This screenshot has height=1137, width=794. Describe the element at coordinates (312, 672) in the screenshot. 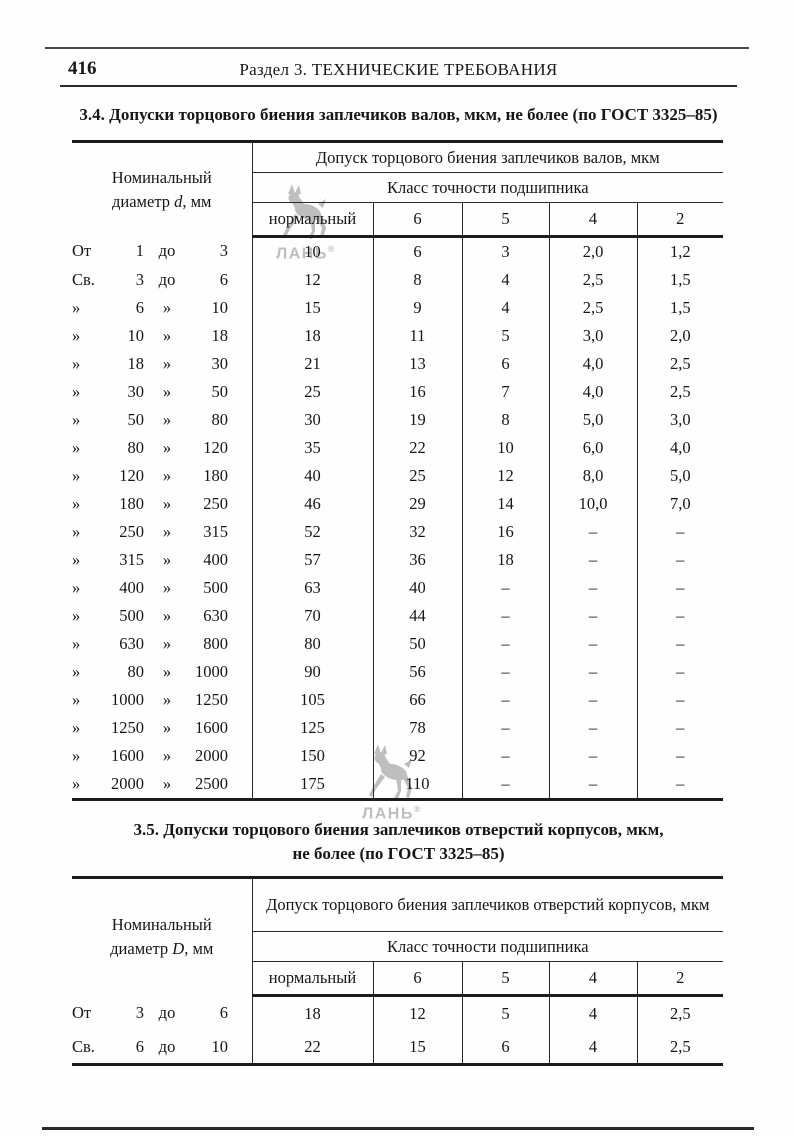

I see `value-cell-normal: 90` at that location.